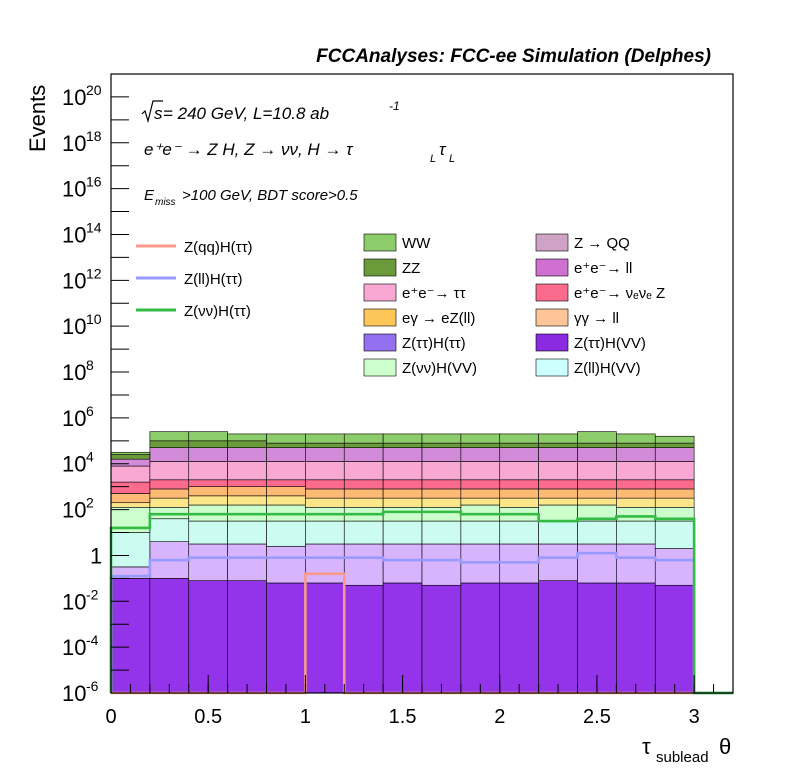  What do you see at coordinates (92, 640) in the screenshot?
I see `y-tick-exponent: -4` at bounding box center [92, 640].